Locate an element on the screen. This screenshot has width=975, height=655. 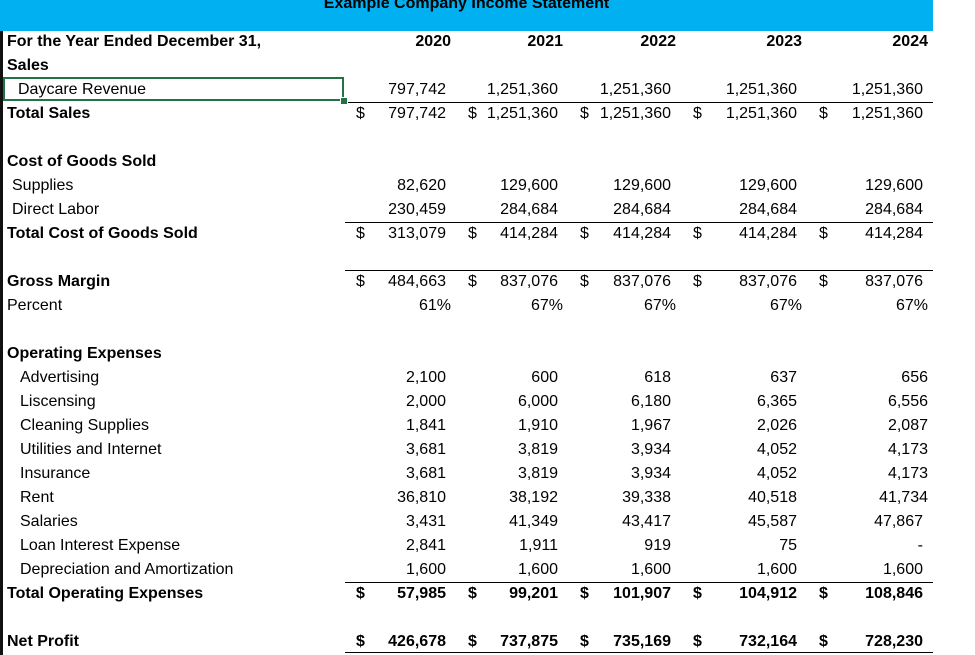
depreciation-and-amortization-2024: 1,600 is located at coordinates (902, 569).